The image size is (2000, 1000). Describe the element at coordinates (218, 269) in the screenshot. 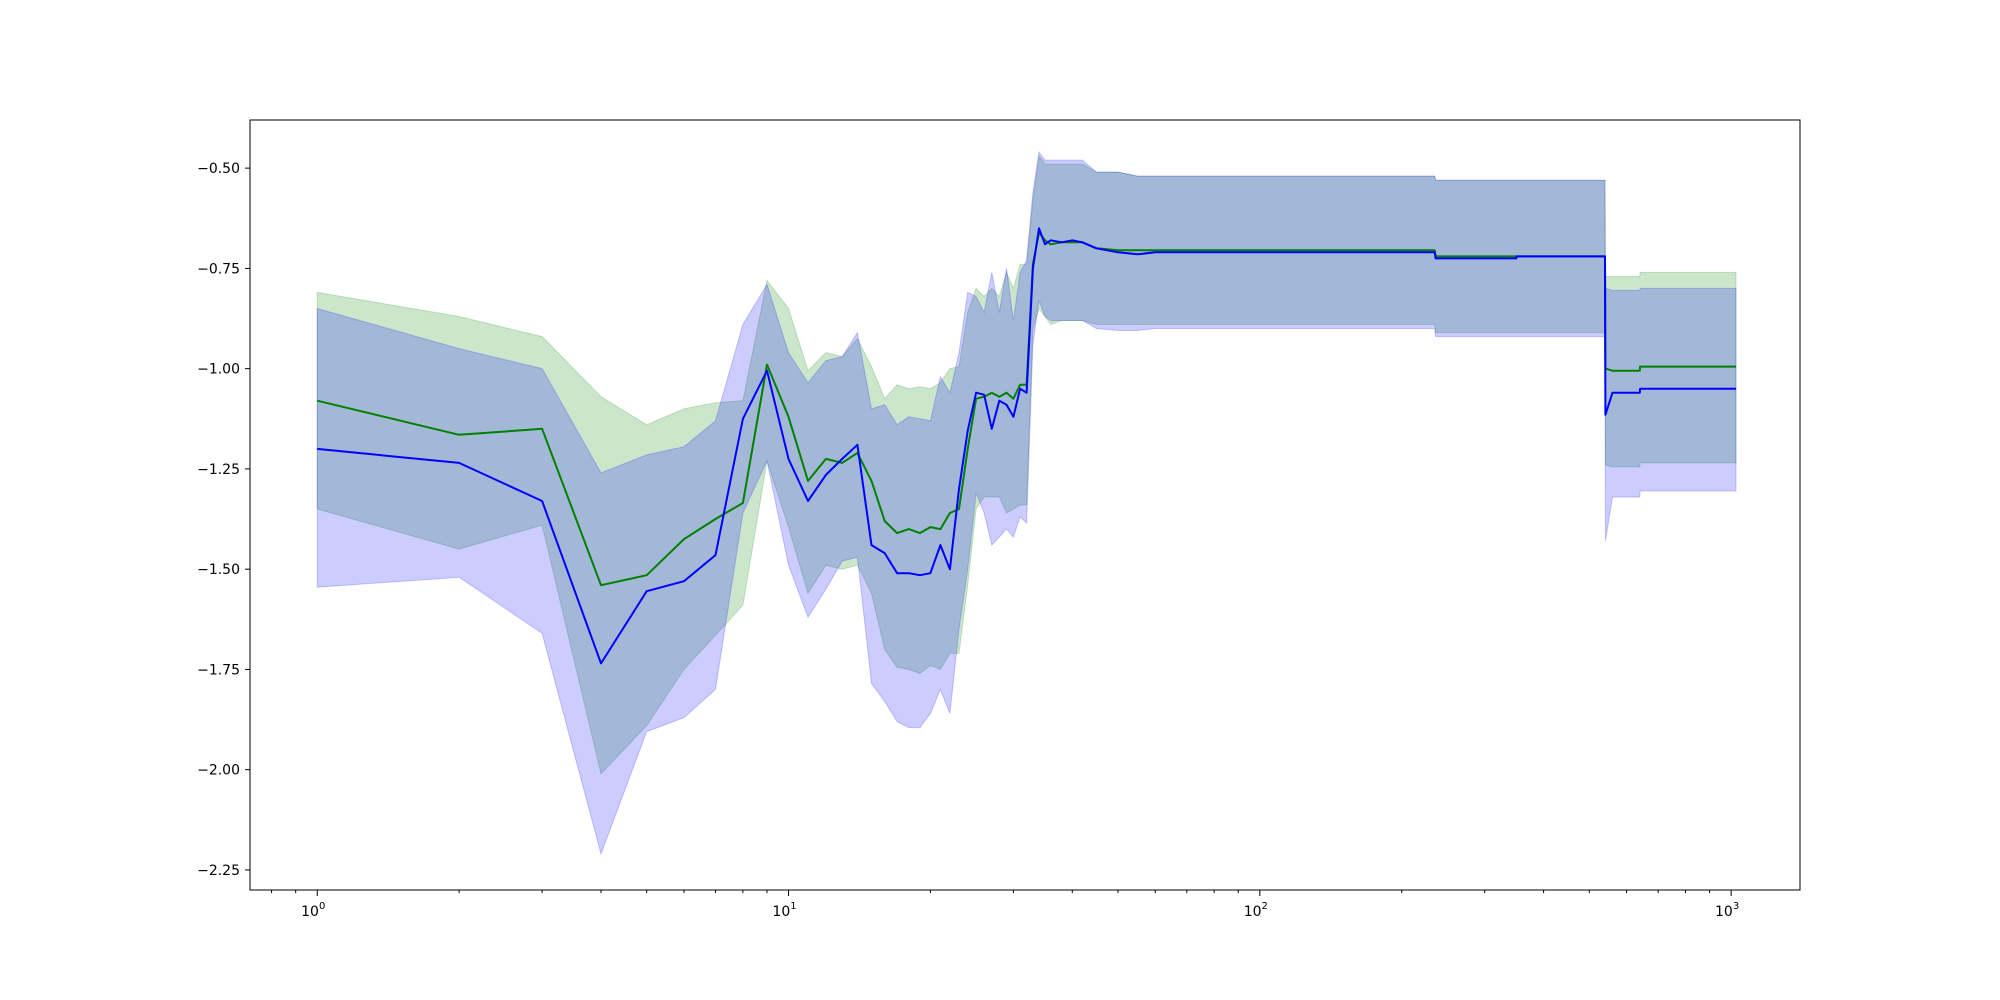

I see `y-tick-label: −0.75` at that location.